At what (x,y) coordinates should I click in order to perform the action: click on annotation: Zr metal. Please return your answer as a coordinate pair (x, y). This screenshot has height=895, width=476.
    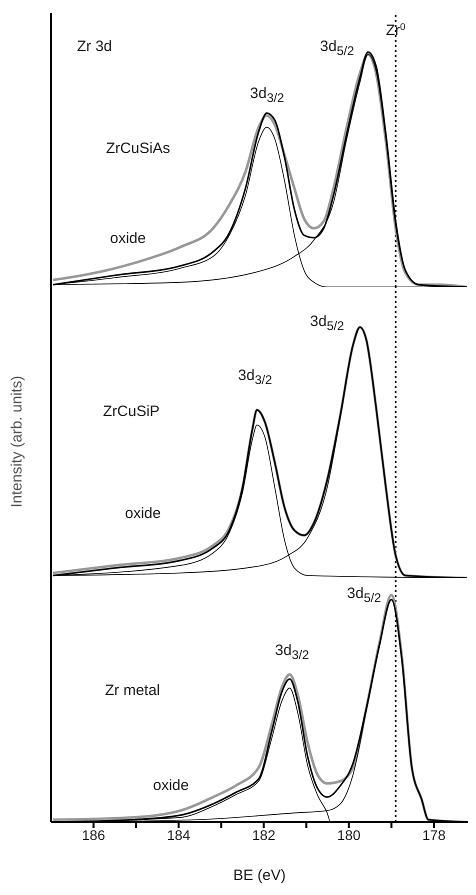
    Looking at the image, I should click on (132, 690).